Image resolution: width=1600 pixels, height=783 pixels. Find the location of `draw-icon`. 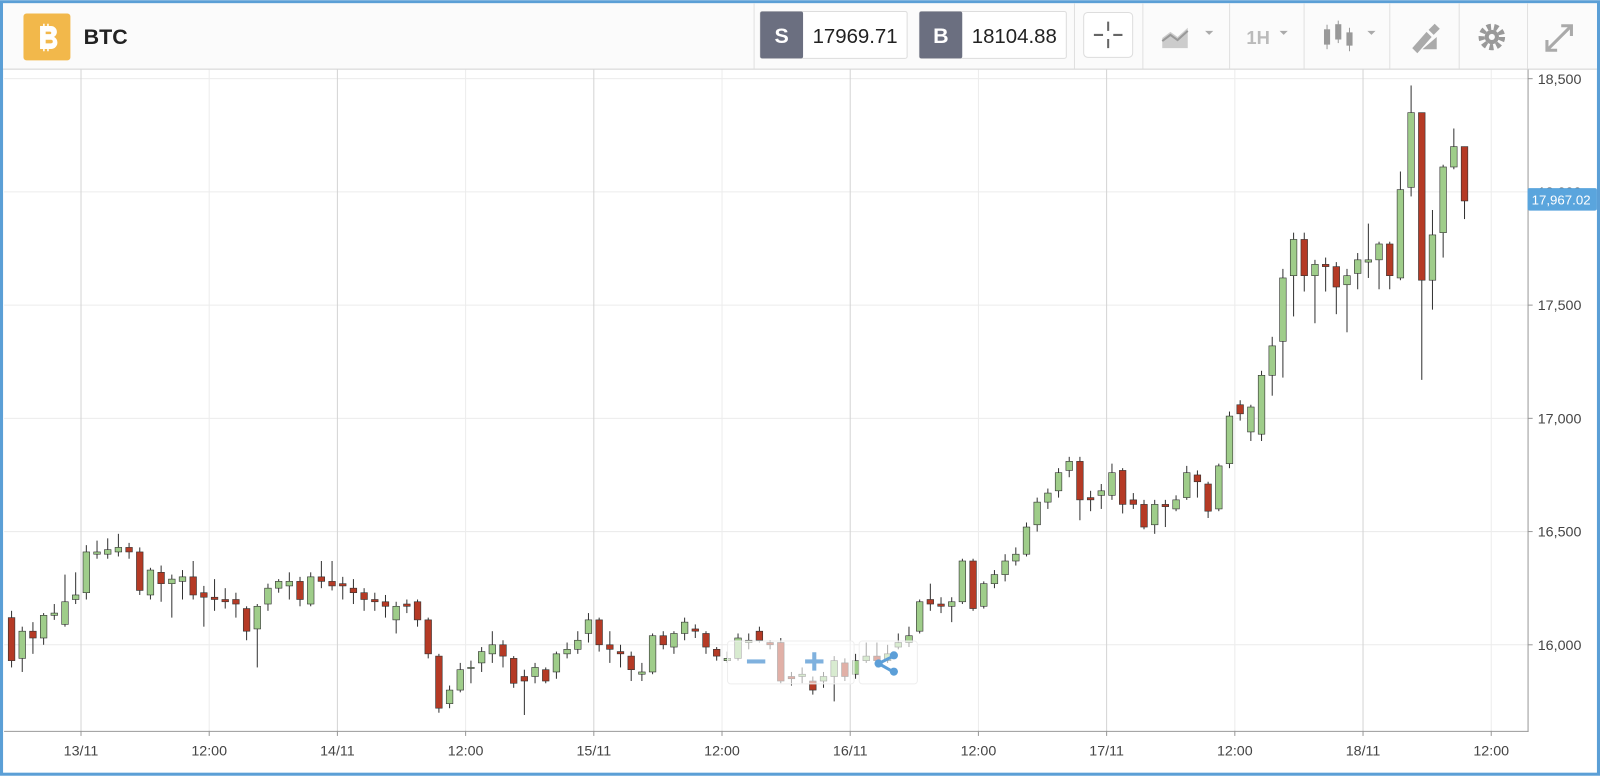

draw-icon is located at coordinates (1426, 38).